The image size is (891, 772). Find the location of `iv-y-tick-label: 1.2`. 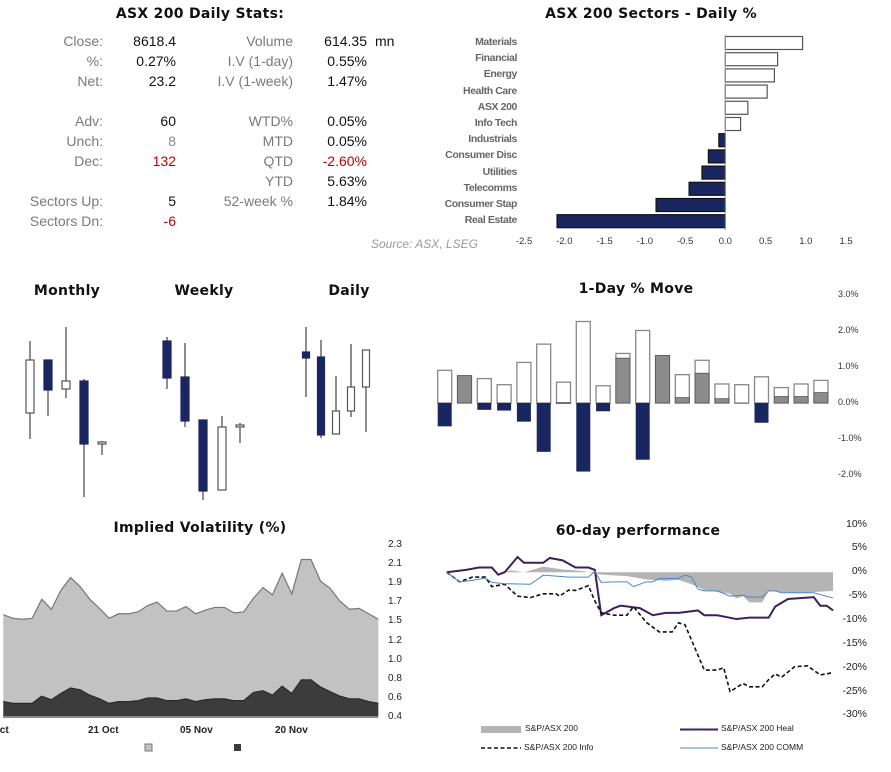

iv-y-tick-label: 1.2 is located at coordinates (395, 640).